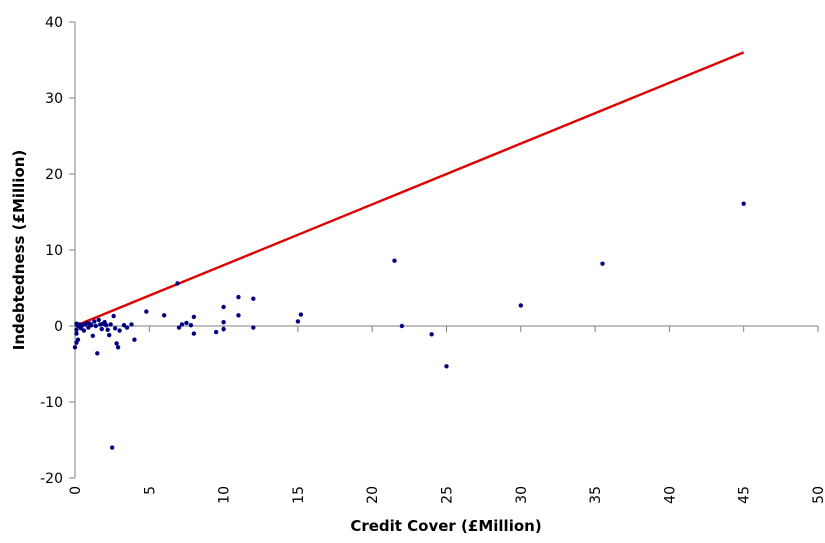  I want to click on x-tick-label: 10, so click(225, 495).